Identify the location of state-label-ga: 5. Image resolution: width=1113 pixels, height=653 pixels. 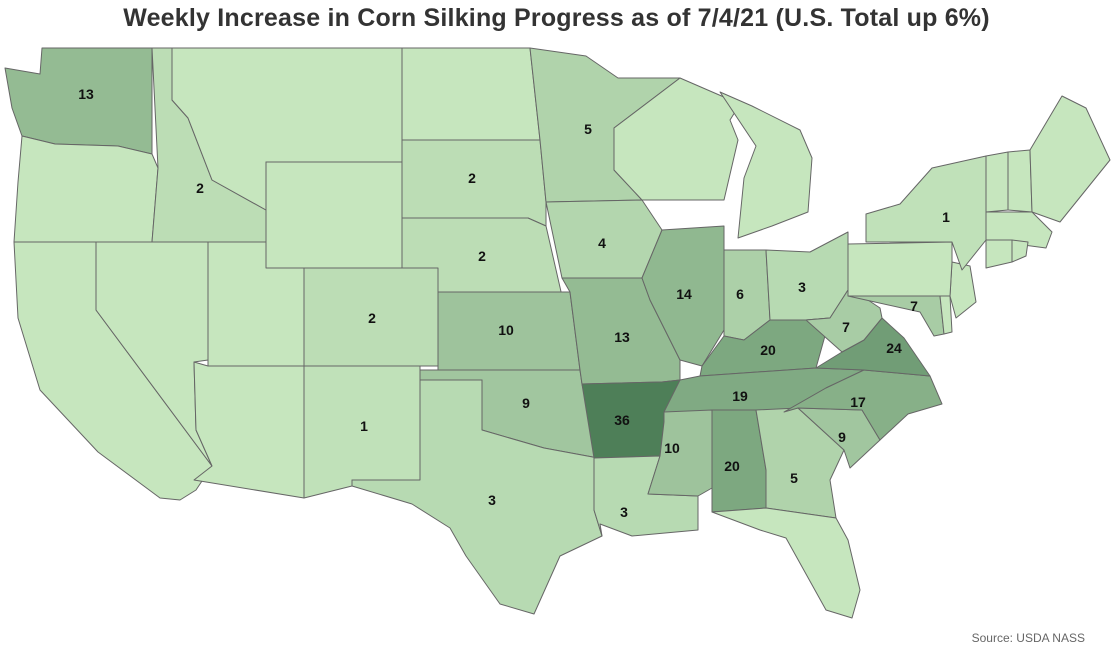
(794, 478).